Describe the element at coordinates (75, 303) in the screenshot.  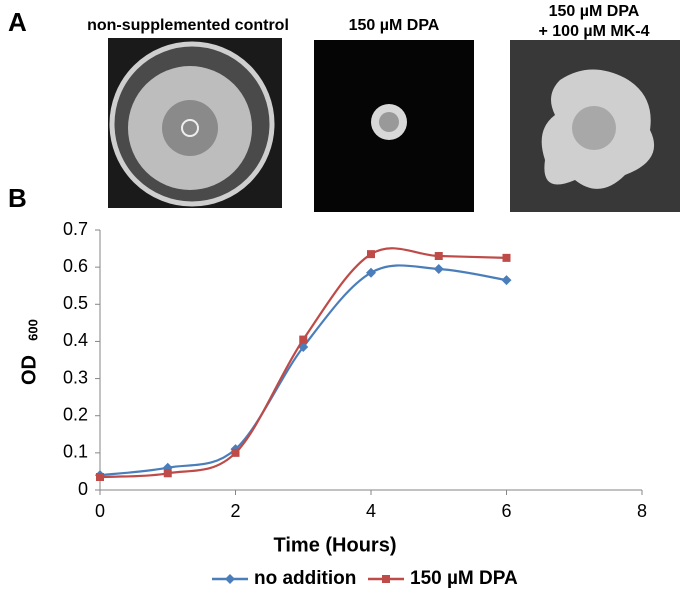
I see `y-tick-label: 0.5` at that location.